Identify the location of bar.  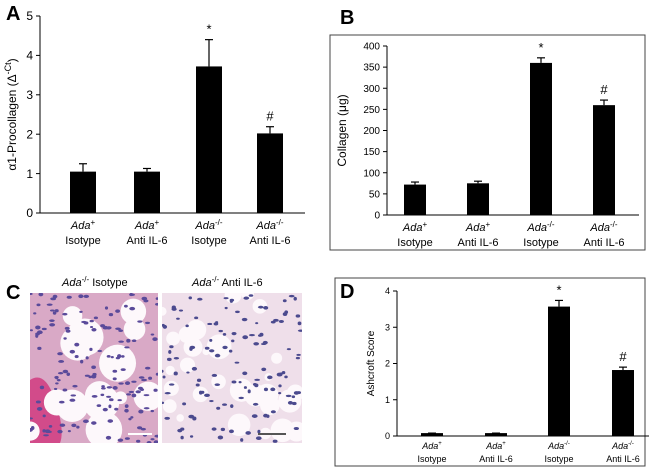
(496, 434).